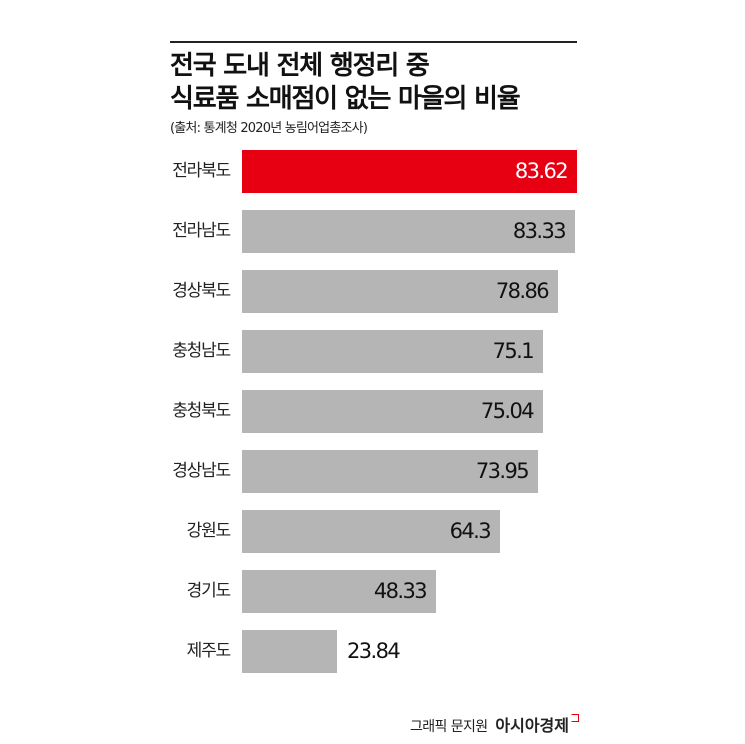 This screenshot has height=744, width=745. What do you see at coordinates (539, 231) in the screenshot?
I see `bar-value: 83.33` at bounding box center [539, 231].